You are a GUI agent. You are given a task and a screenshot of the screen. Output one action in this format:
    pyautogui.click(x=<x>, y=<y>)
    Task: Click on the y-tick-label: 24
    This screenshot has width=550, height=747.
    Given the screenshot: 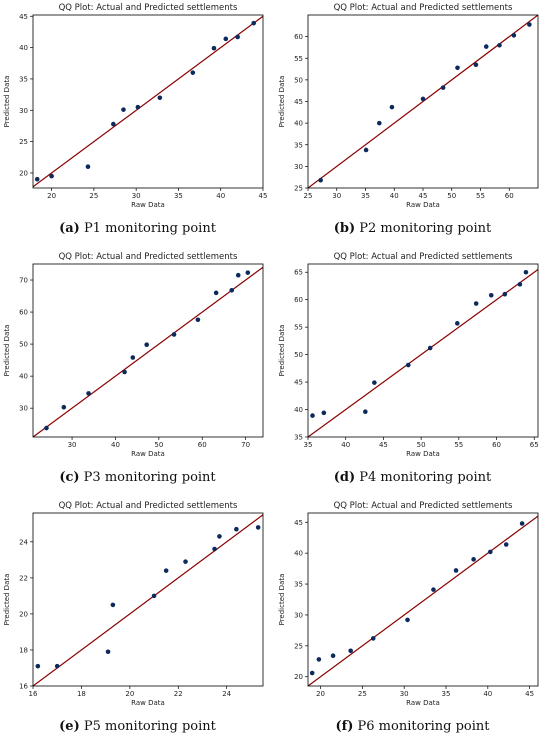 What is the action you would take?
    pyautogui.click(x=23, y=542)
    